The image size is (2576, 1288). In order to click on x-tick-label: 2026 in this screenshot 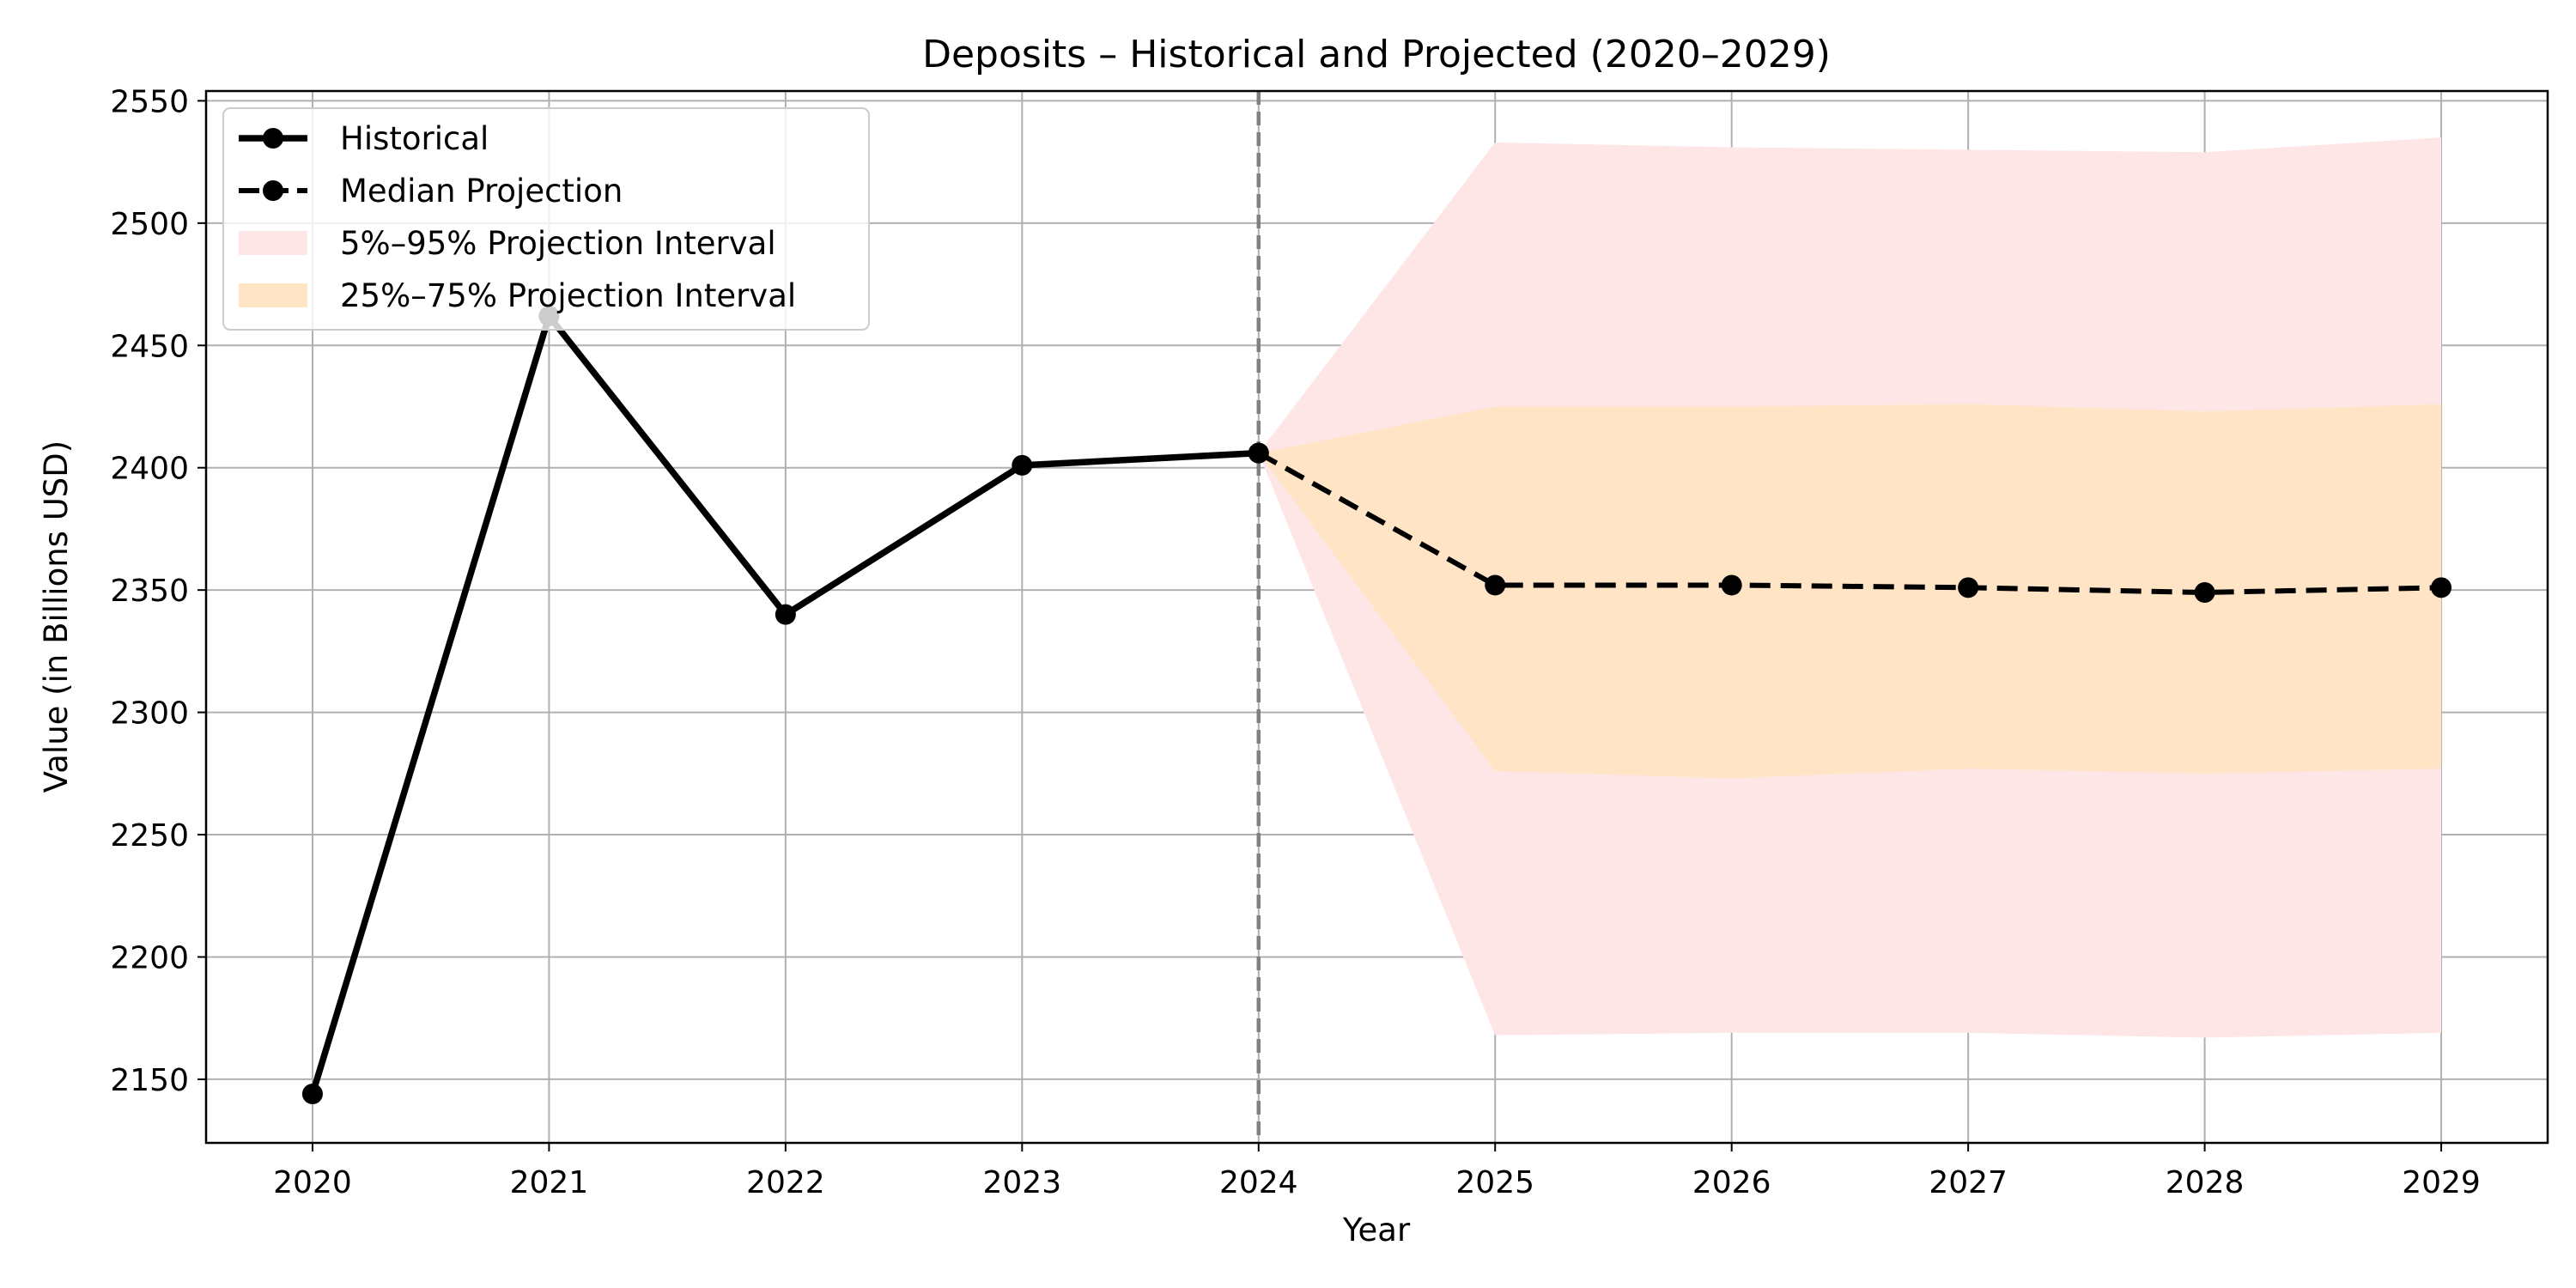, I will do `click(1731, 1182)`.